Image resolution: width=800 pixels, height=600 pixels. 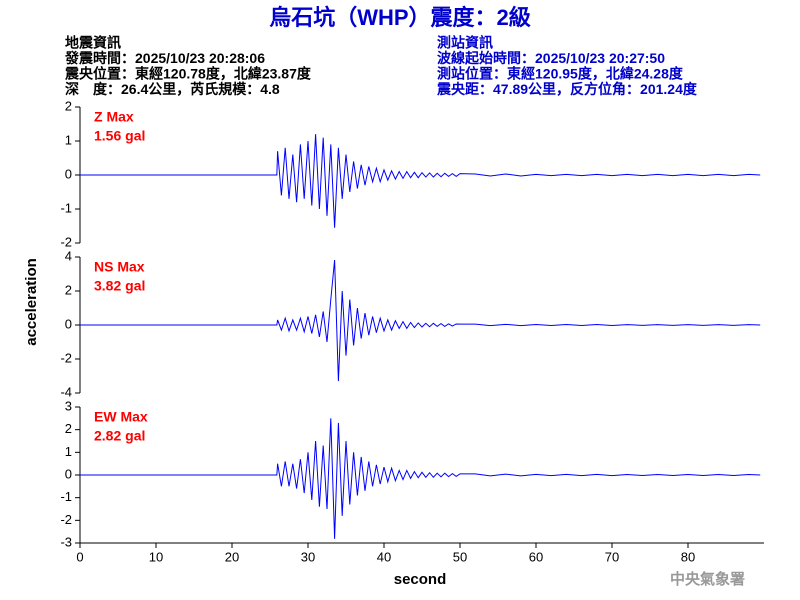 I want to click on x-tick-label: 20, so click(x=232, y=556).